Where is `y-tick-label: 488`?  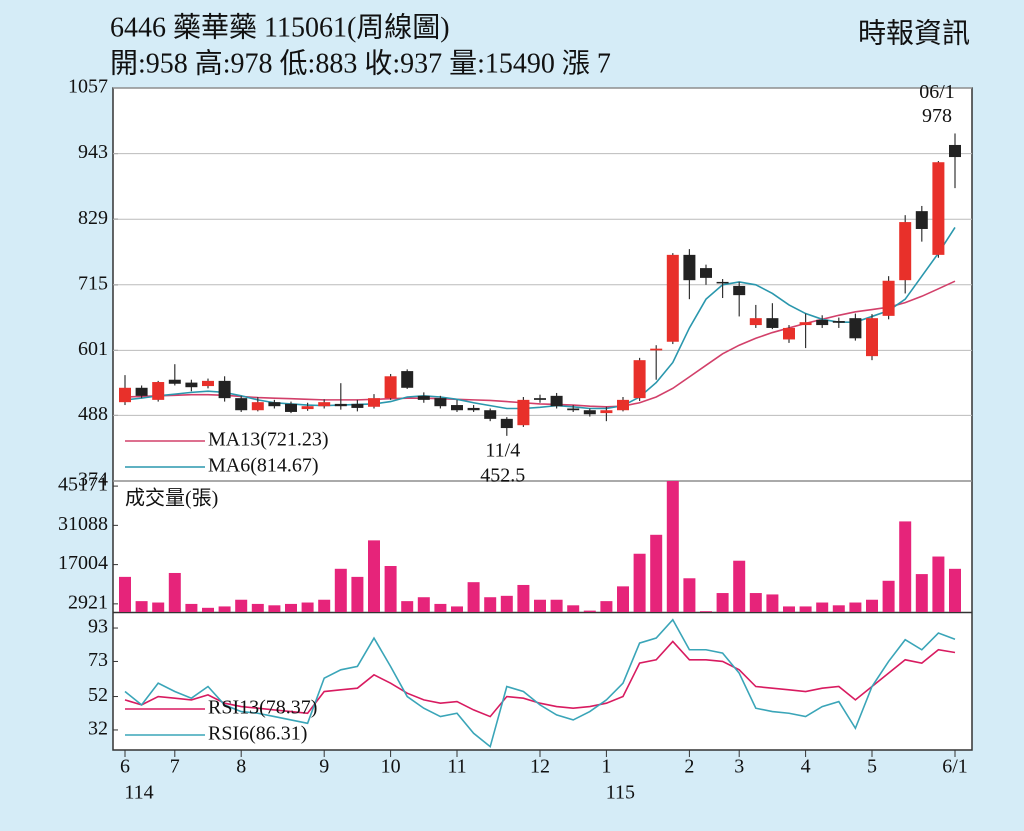 y-tick-label: 488 is located at coordinates (93, 414).